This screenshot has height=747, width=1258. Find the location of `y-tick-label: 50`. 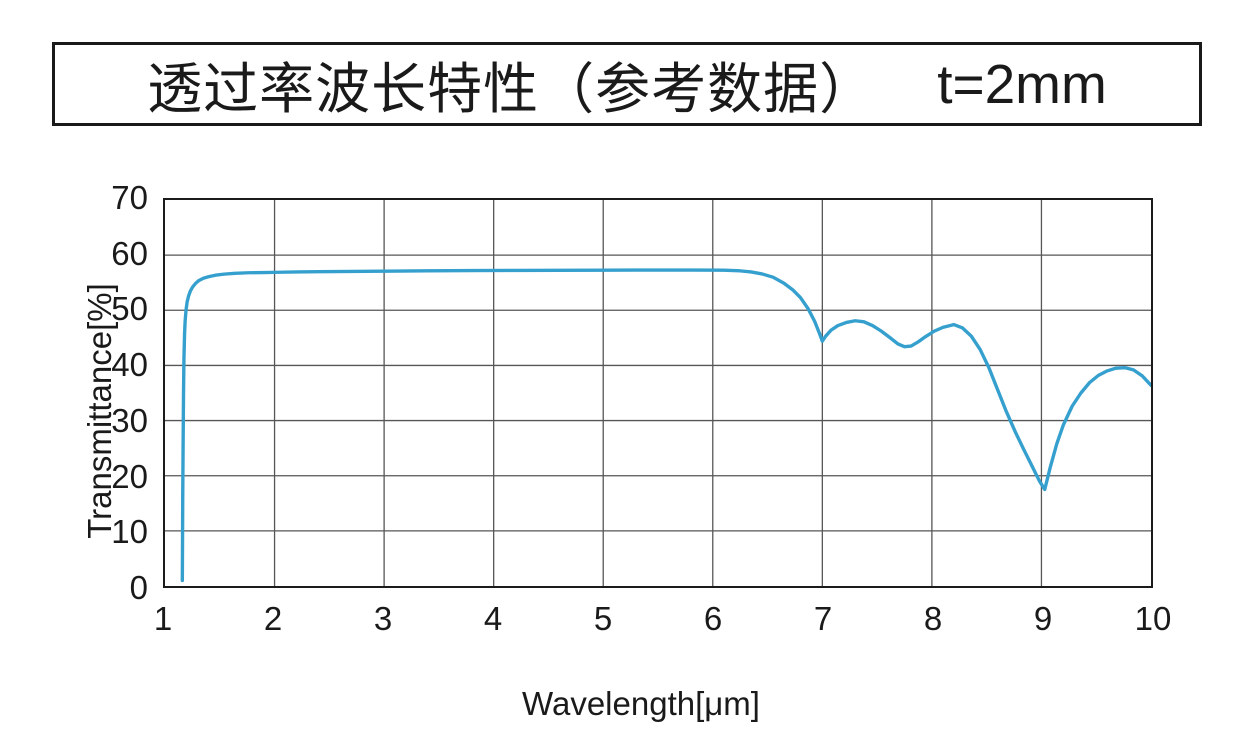

y-tick-label: 50 is located at coordinates (129, 309).